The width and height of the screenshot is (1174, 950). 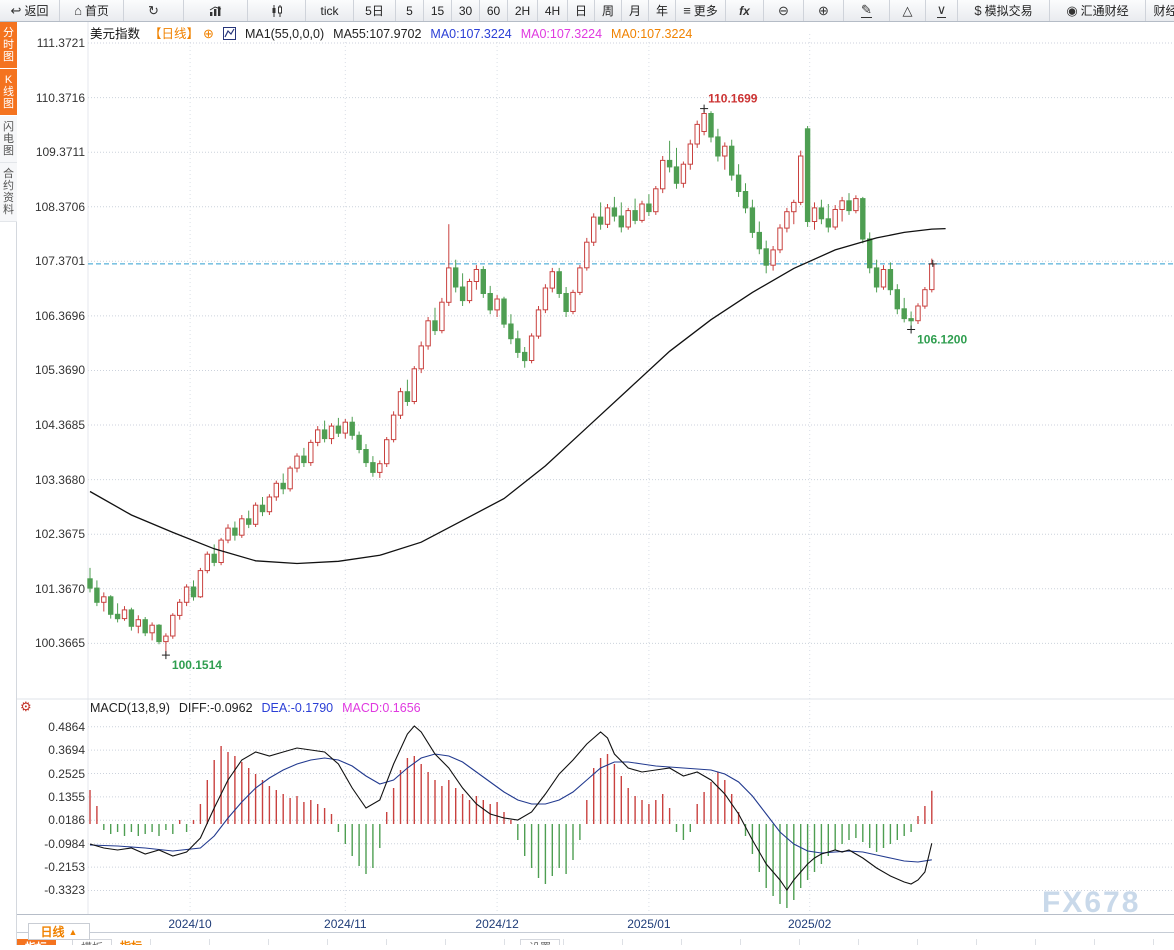 I want to click on chart-style-icon, so click(x=229, y=35).